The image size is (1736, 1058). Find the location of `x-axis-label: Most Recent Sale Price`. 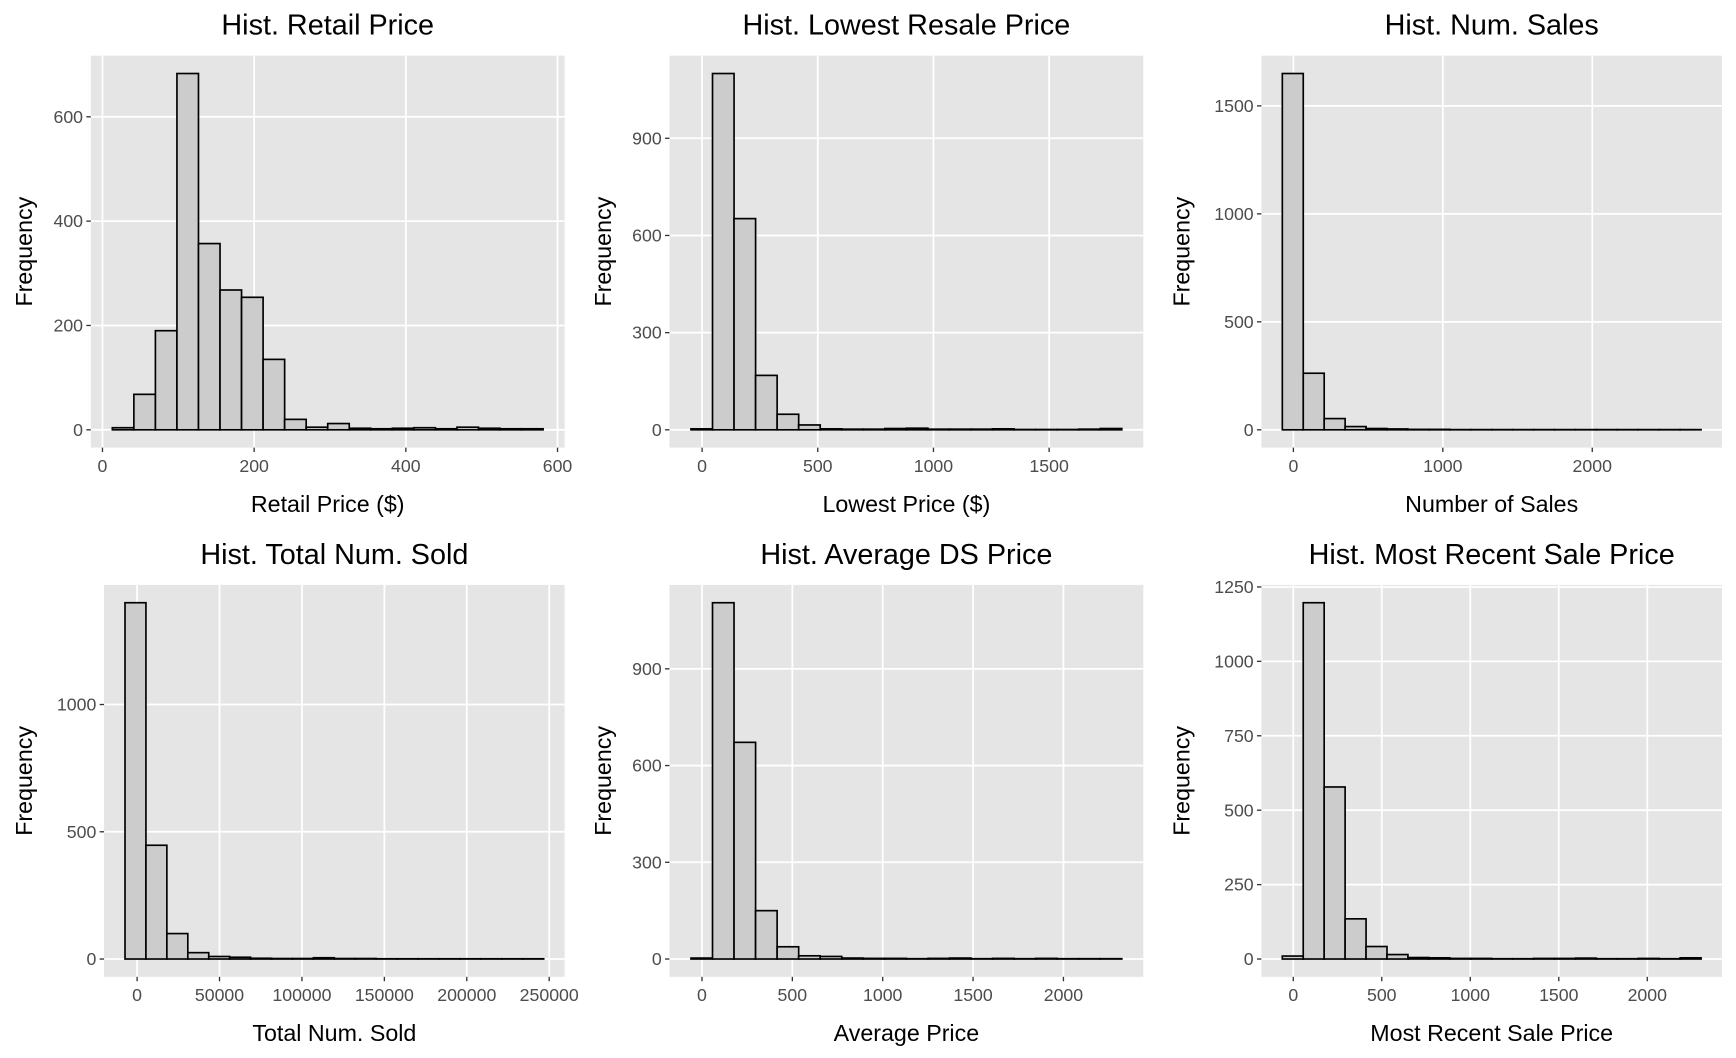

x-axis-label: Most Recent Sale Price is located at coordinates (1491, 1033).